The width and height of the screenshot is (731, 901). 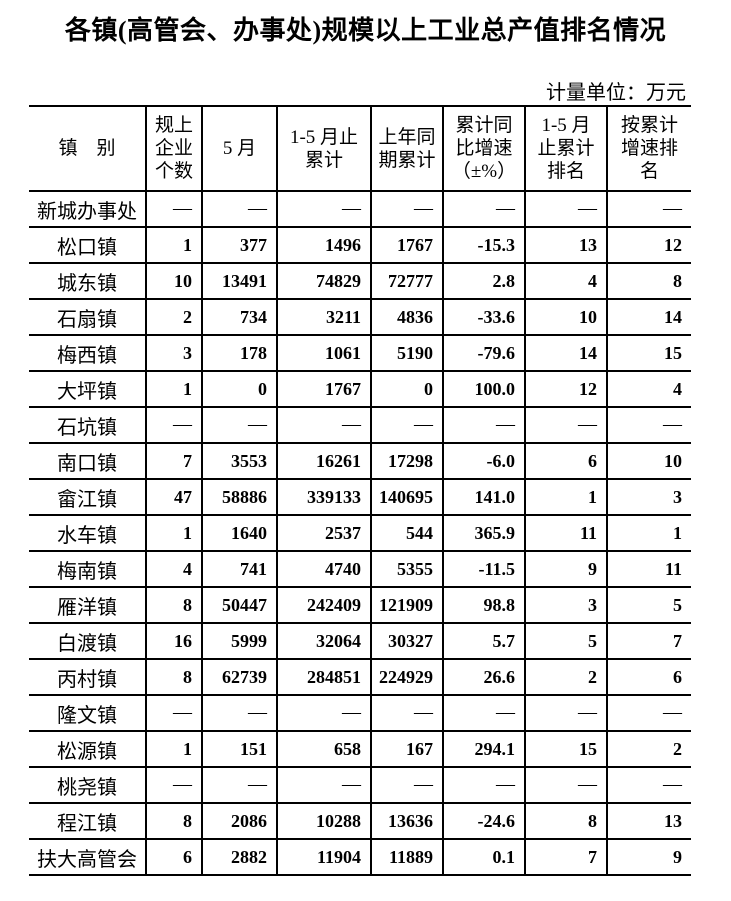 What do you see at coordinates (484, 677) in the screenshot?
I see `cell-value: 26.6` at bounding box center [484, 677].